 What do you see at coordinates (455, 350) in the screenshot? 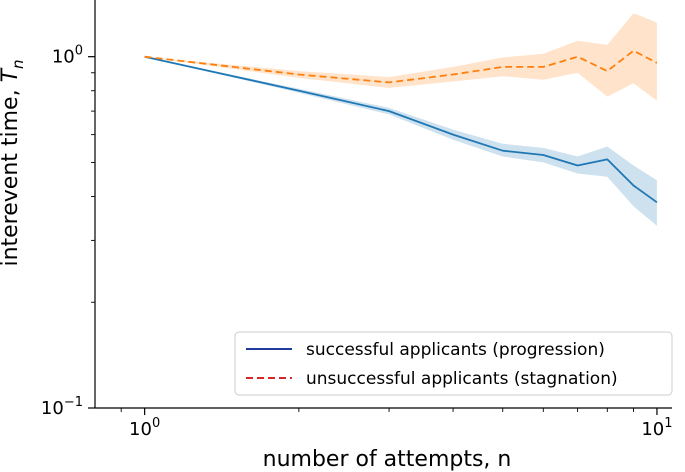
I see `legend-label-successful: successful applicants (progression)` at bounding box center [455, 350].